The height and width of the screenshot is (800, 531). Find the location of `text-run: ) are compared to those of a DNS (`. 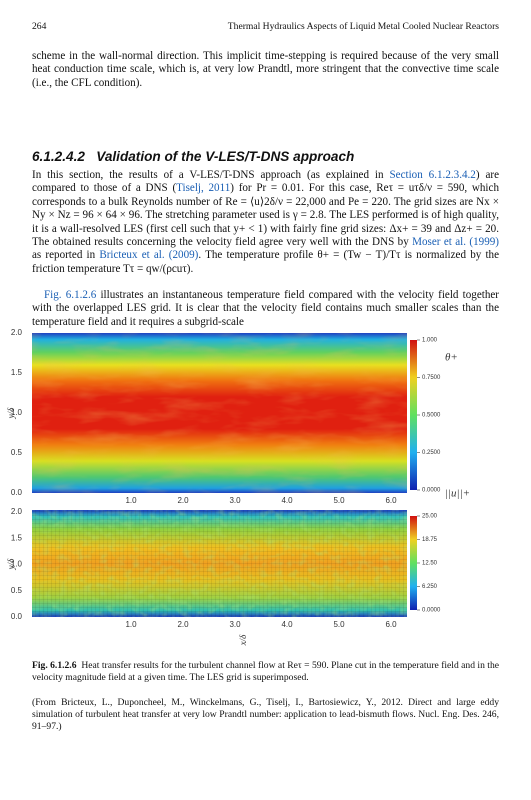

text-run: ) are compared to those of a DNS ( is located at coordinates (266, 182).